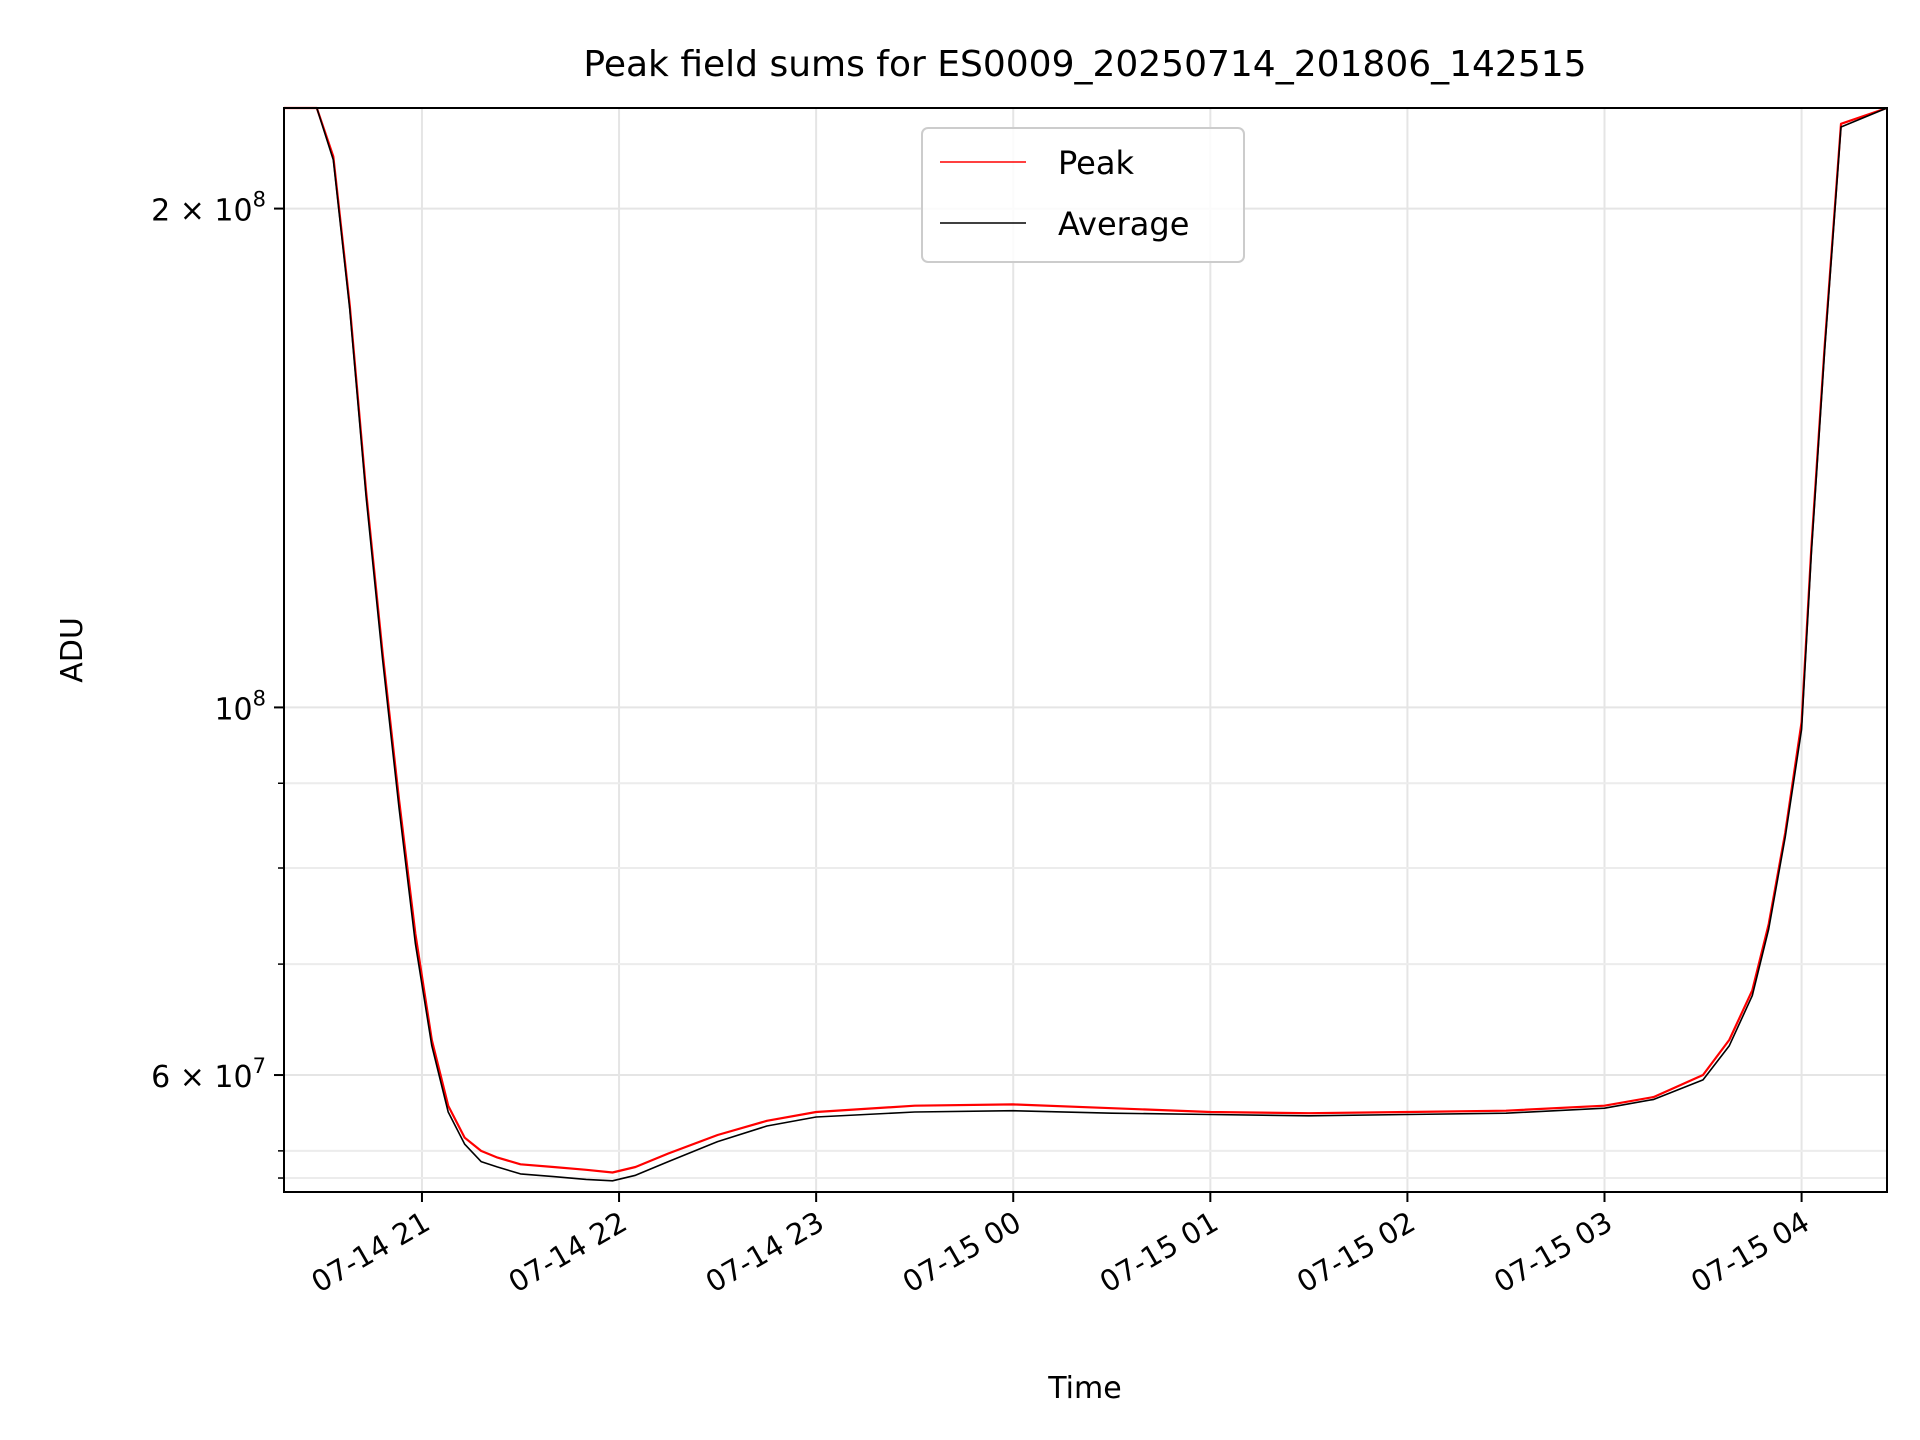  Describe the element at coordinates (1123, 224) in the screenshot. I see `legend-label-average: Average` at that location.